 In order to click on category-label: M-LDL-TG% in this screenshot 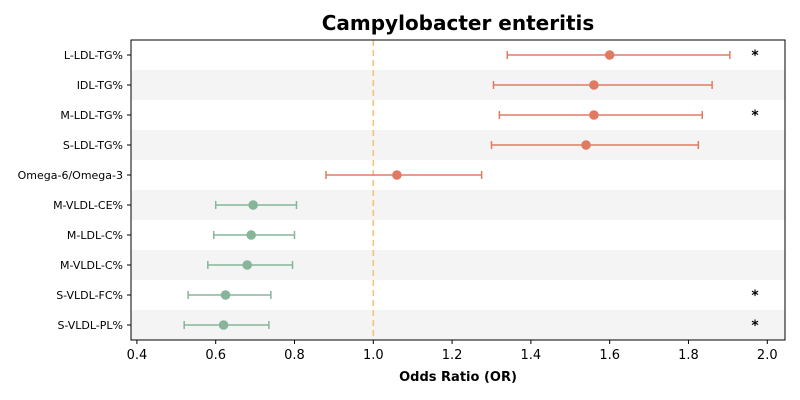, I will do `click(91, 115)`.